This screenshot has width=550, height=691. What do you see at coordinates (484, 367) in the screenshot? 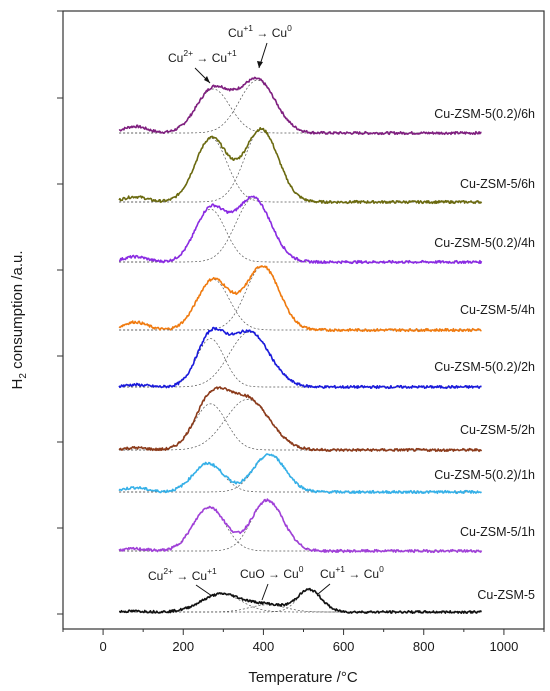
I see `series-label: Cu-ZSM-5(0.2)/2h` at bounding box center [484, 367].